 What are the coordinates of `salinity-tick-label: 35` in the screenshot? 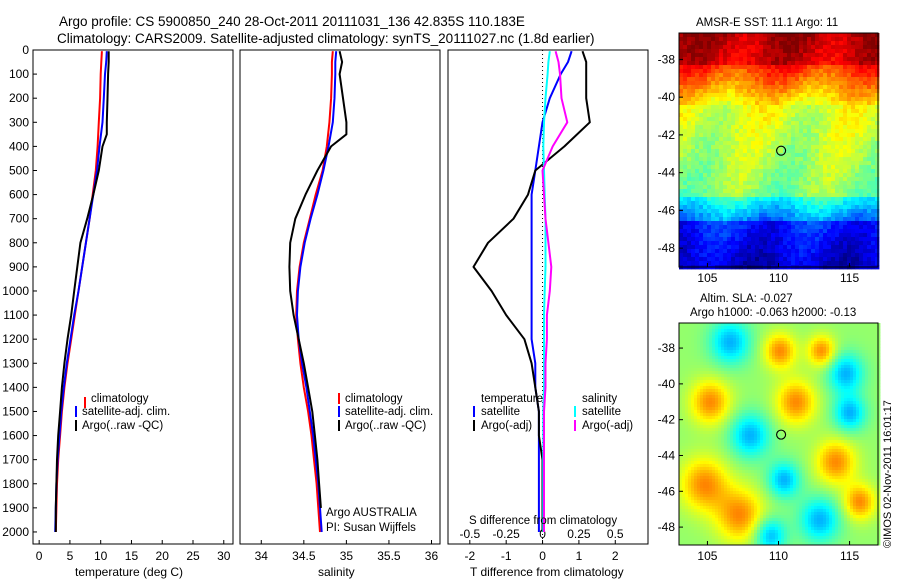 It's located at (347, 556).